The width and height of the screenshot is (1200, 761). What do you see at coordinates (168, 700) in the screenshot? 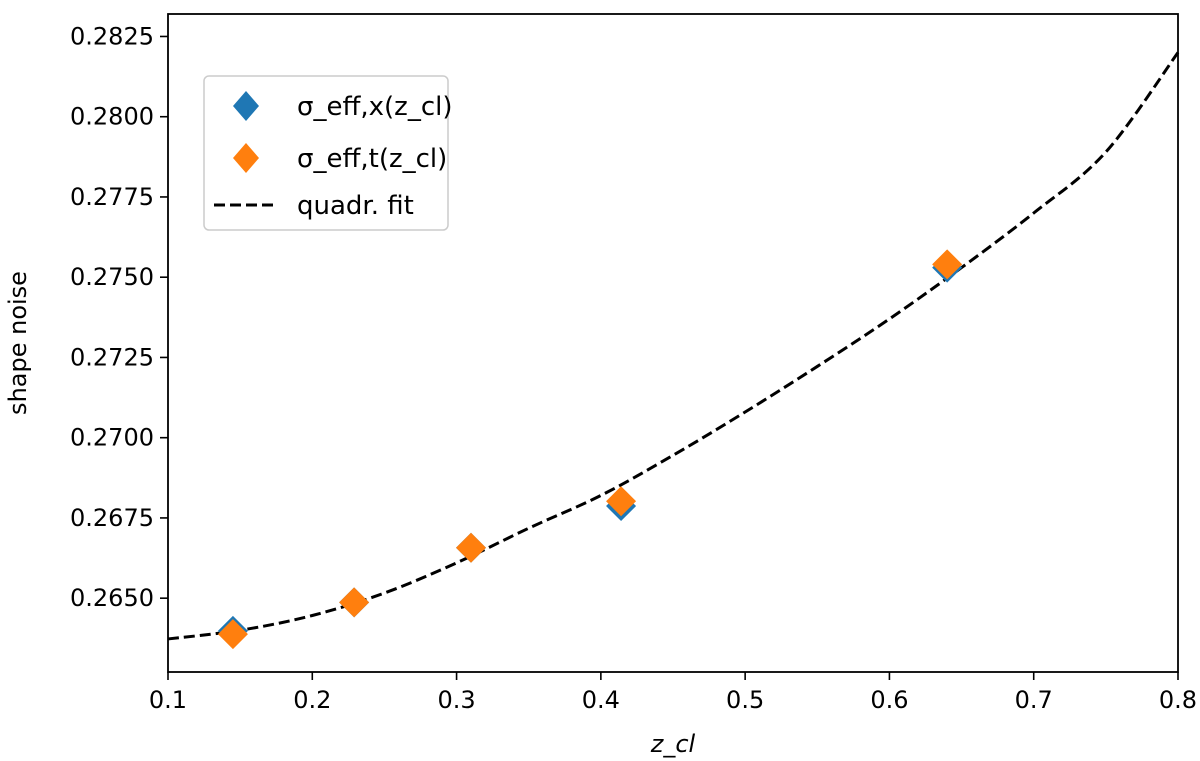
I see `x-tick-label: 0.1` at bounding box center [168, 700].